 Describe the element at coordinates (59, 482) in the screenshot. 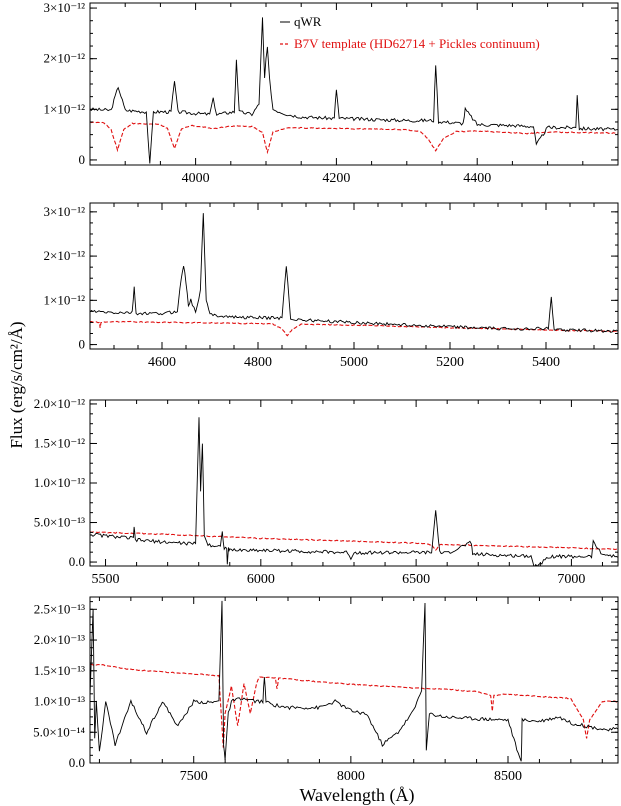

I see `y-tick-label: 1.0×10⁻¹²` at that location.